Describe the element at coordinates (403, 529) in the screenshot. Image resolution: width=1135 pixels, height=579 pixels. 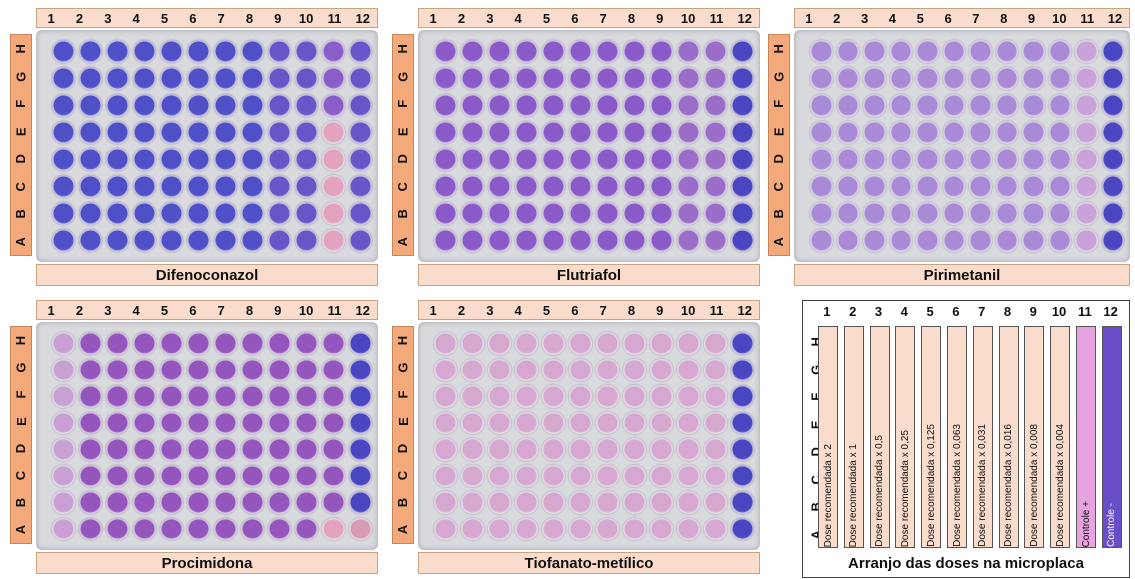
I see `row-label: A` at that location.